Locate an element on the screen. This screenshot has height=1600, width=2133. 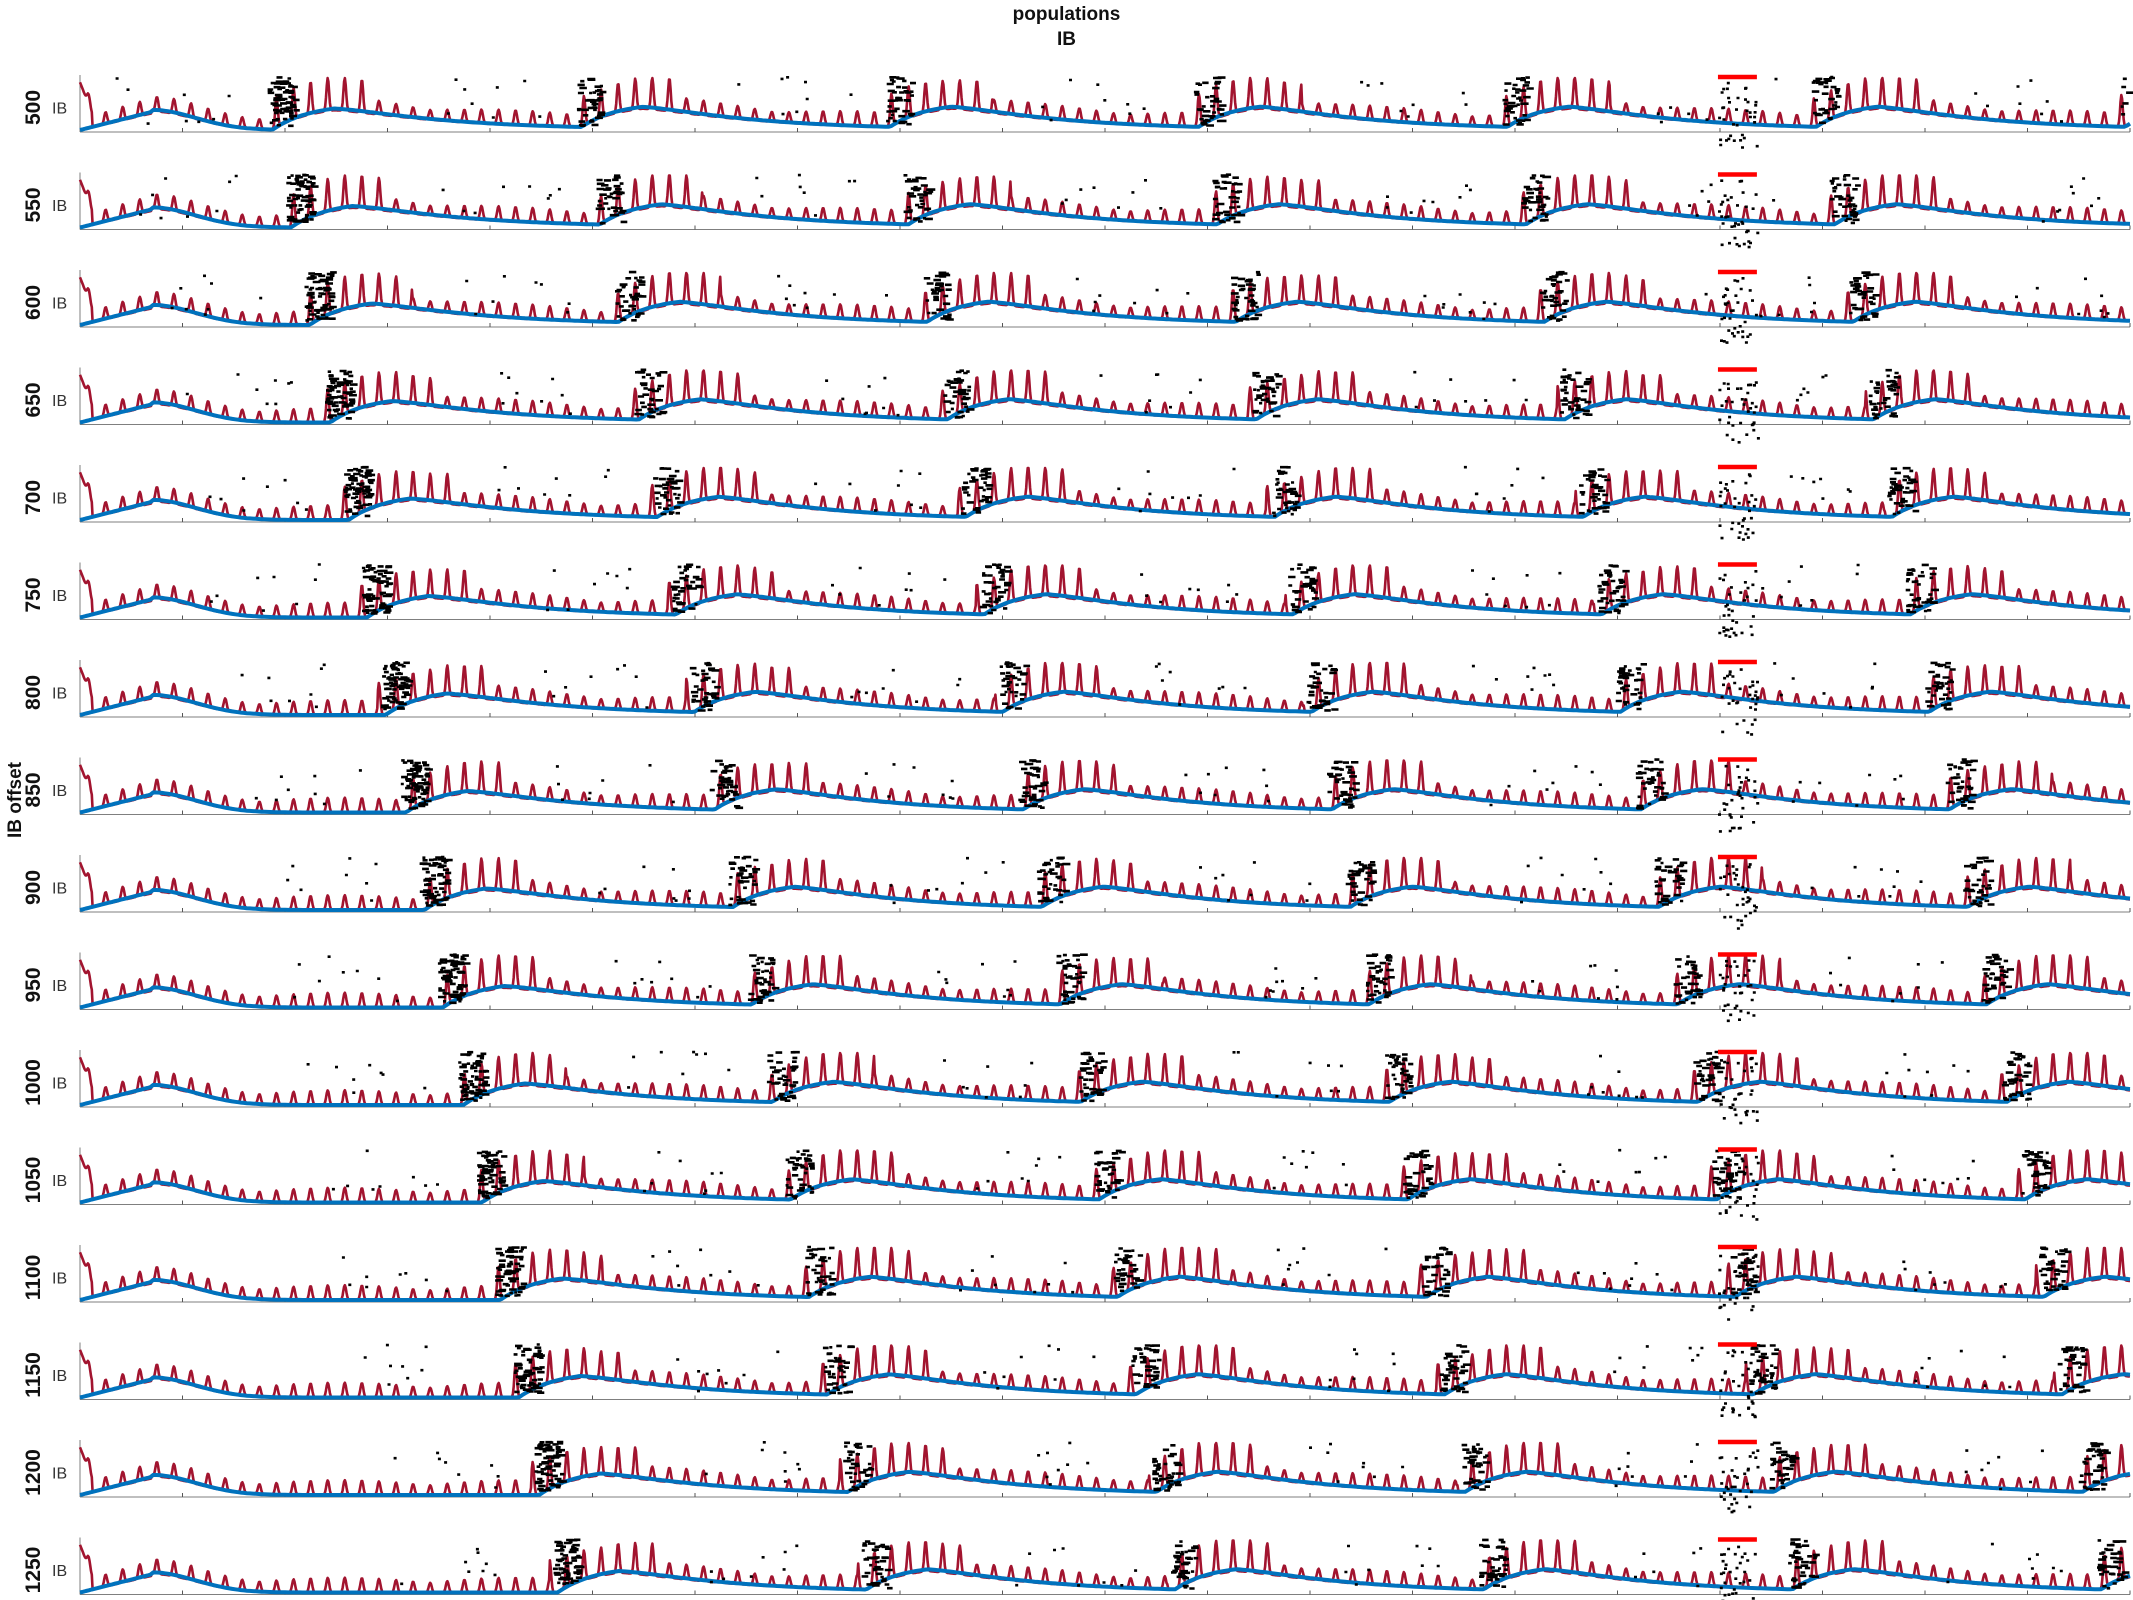
panel-1200: 1200 IB is located at coordinates (1076, 1476).